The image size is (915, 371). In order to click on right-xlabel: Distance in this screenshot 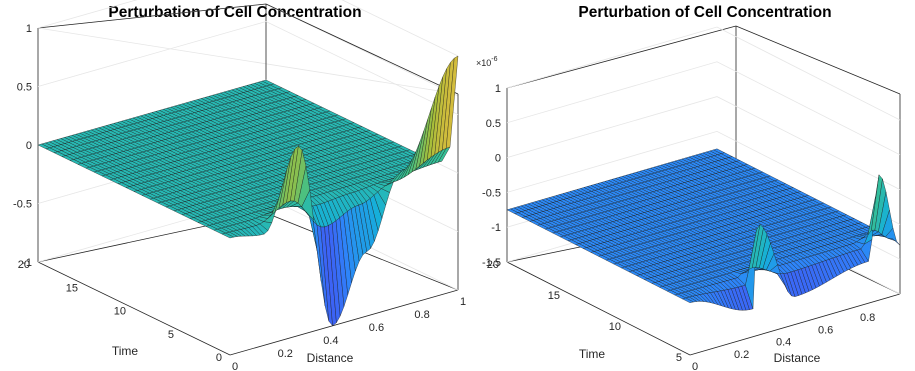, I will do `click(797, 358)`.